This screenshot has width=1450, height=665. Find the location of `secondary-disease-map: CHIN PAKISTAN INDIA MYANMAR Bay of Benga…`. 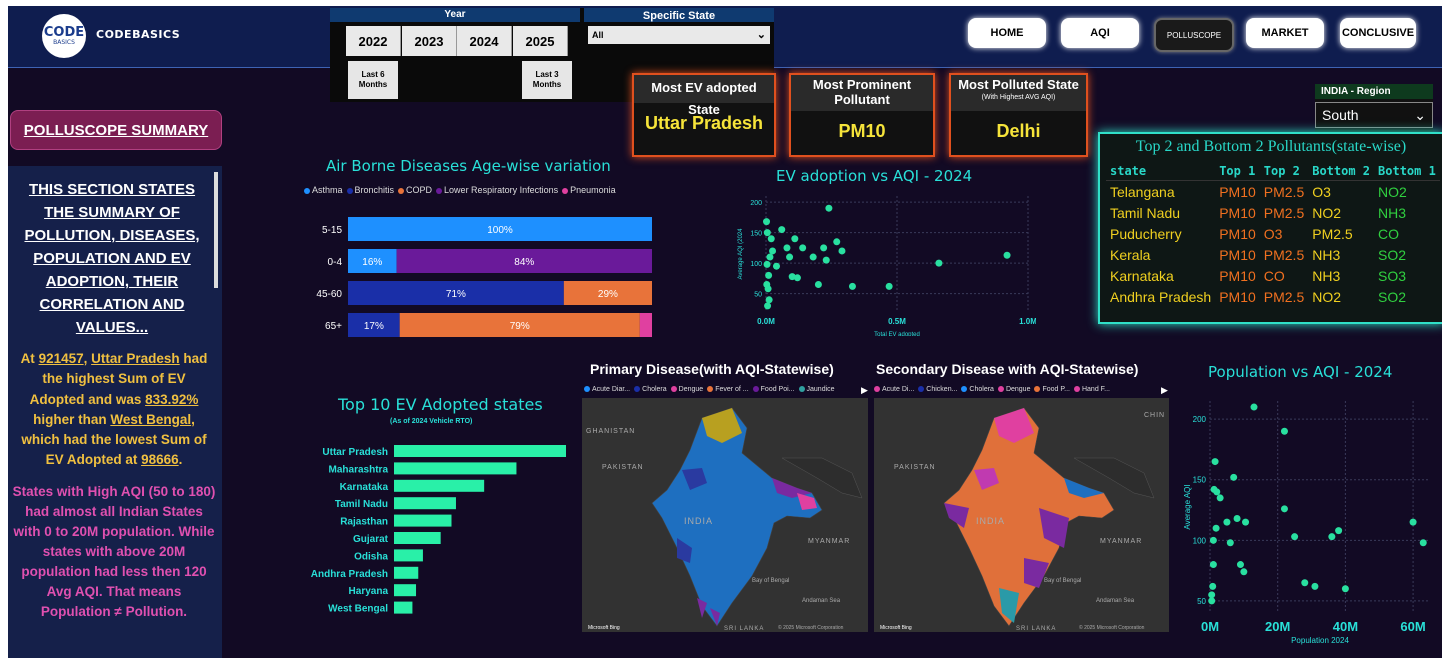

secondary-disease-map: CHIN PAKISTAN INDIA MYANMAR Bay of Benga… is located at coordinates (1021, 515).